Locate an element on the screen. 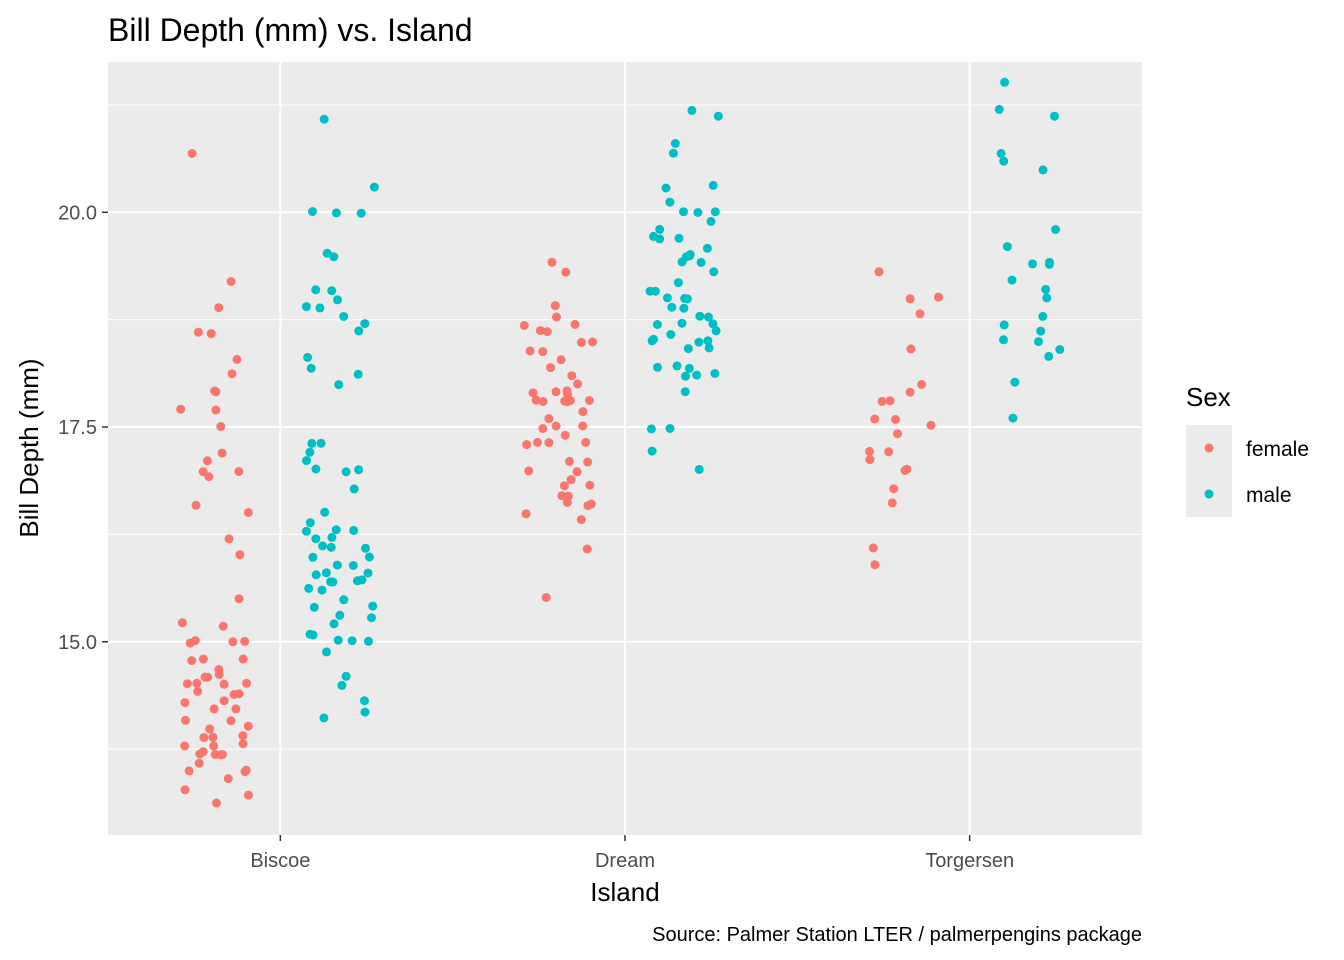  y-tick-label: 17.5 is located at coordinates (77, 428).